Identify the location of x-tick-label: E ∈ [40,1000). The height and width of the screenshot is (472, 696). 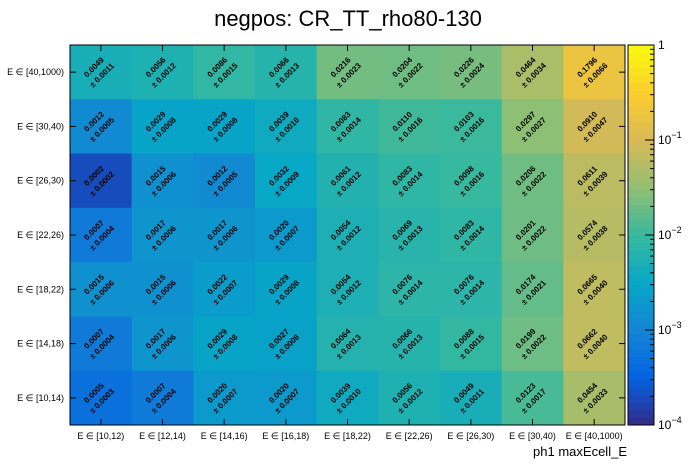
(594, 436).